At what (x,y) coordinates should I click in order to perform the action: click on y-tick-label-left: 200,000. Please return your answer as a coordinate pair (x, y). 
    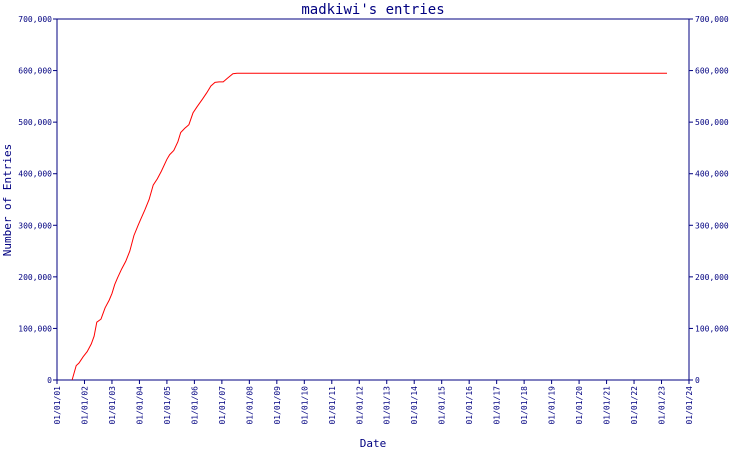
    Looking at the image, I should click on (35, 277).